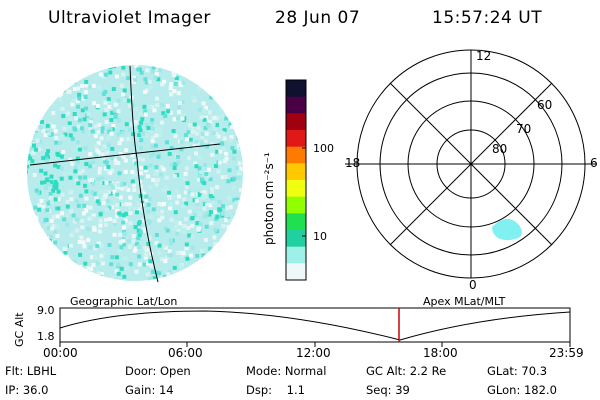 This screenshot has width=600, height=400. I want to click on time-label: 15:57:24 UT, so click(487, 18).